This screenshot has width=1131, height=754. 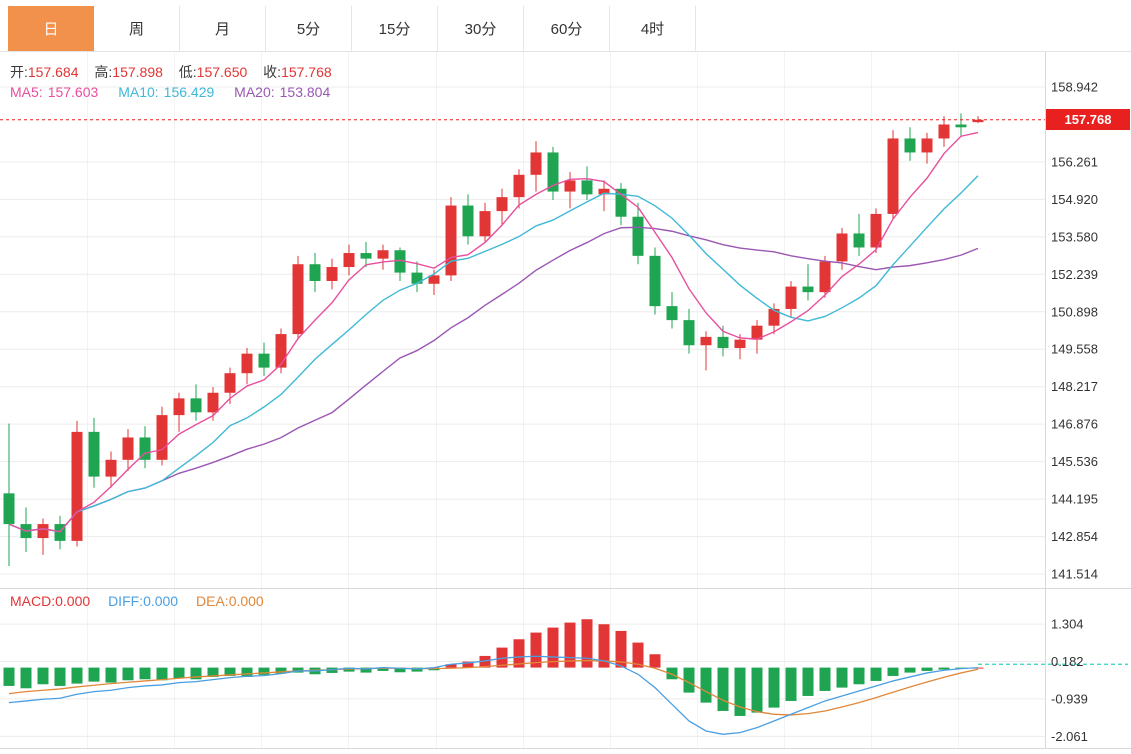 I want to click on price-axis-tick: 144.195, so click(x=1074, y=499).